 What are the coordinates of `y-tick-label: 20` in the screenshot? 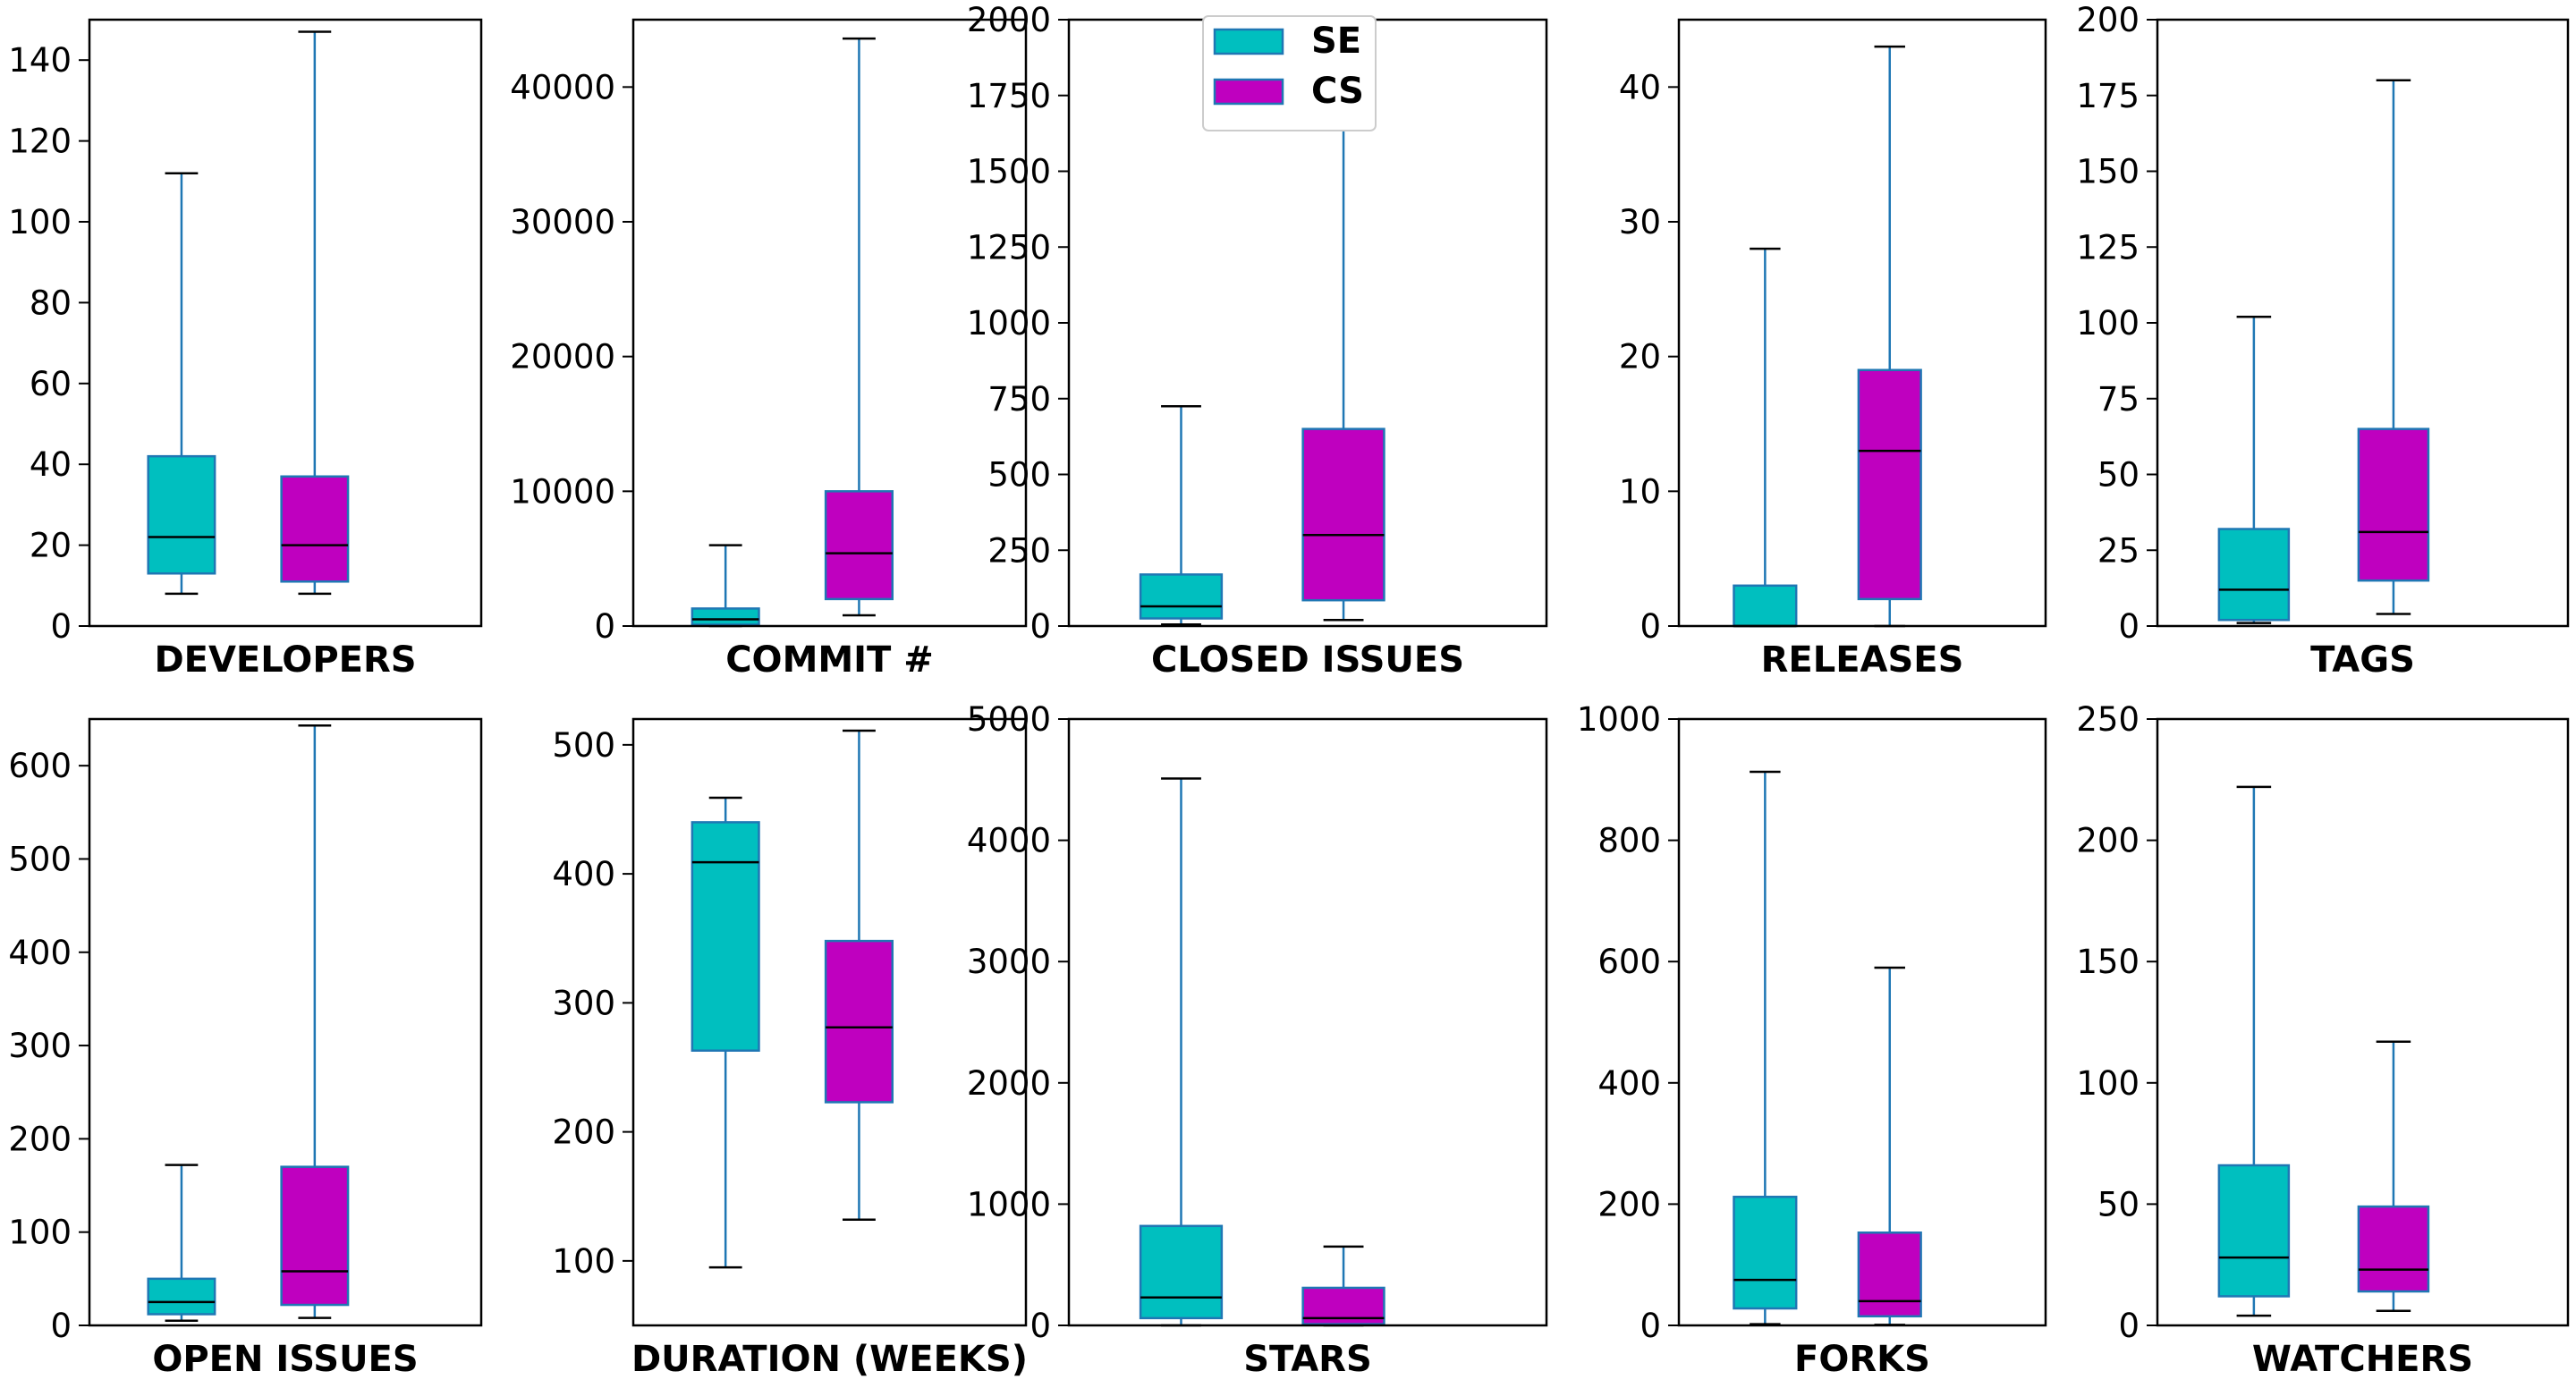 It's located at (51, 546).